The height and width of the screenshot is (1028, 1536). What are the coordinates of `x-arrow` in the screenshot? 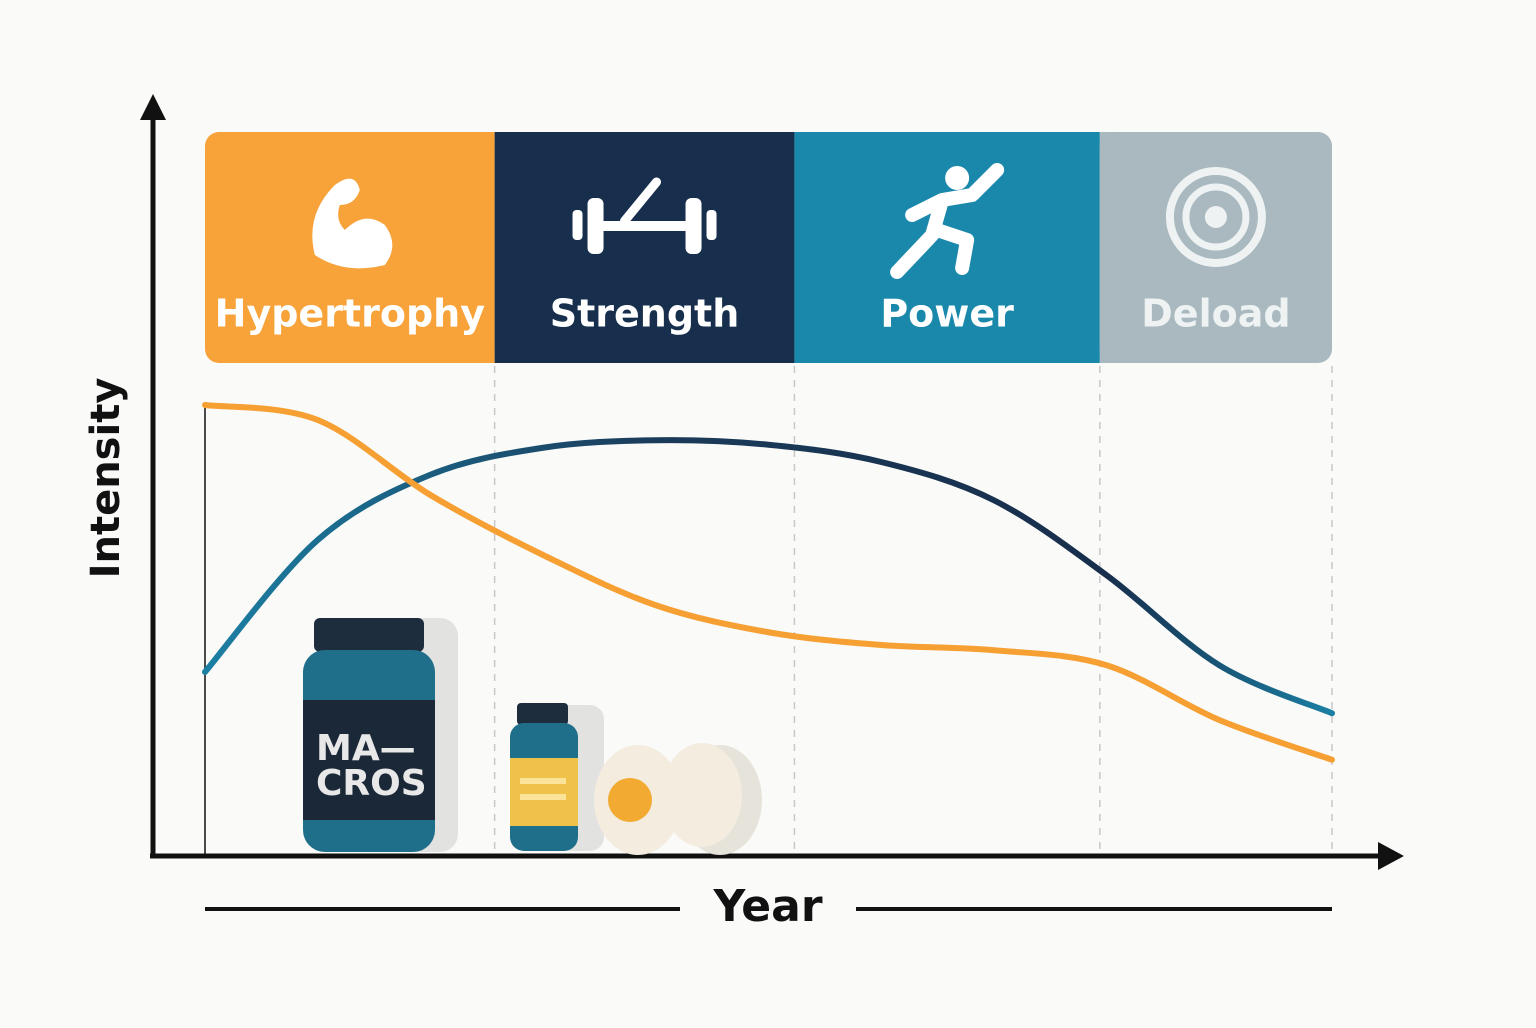 It's located at (1391, 856).